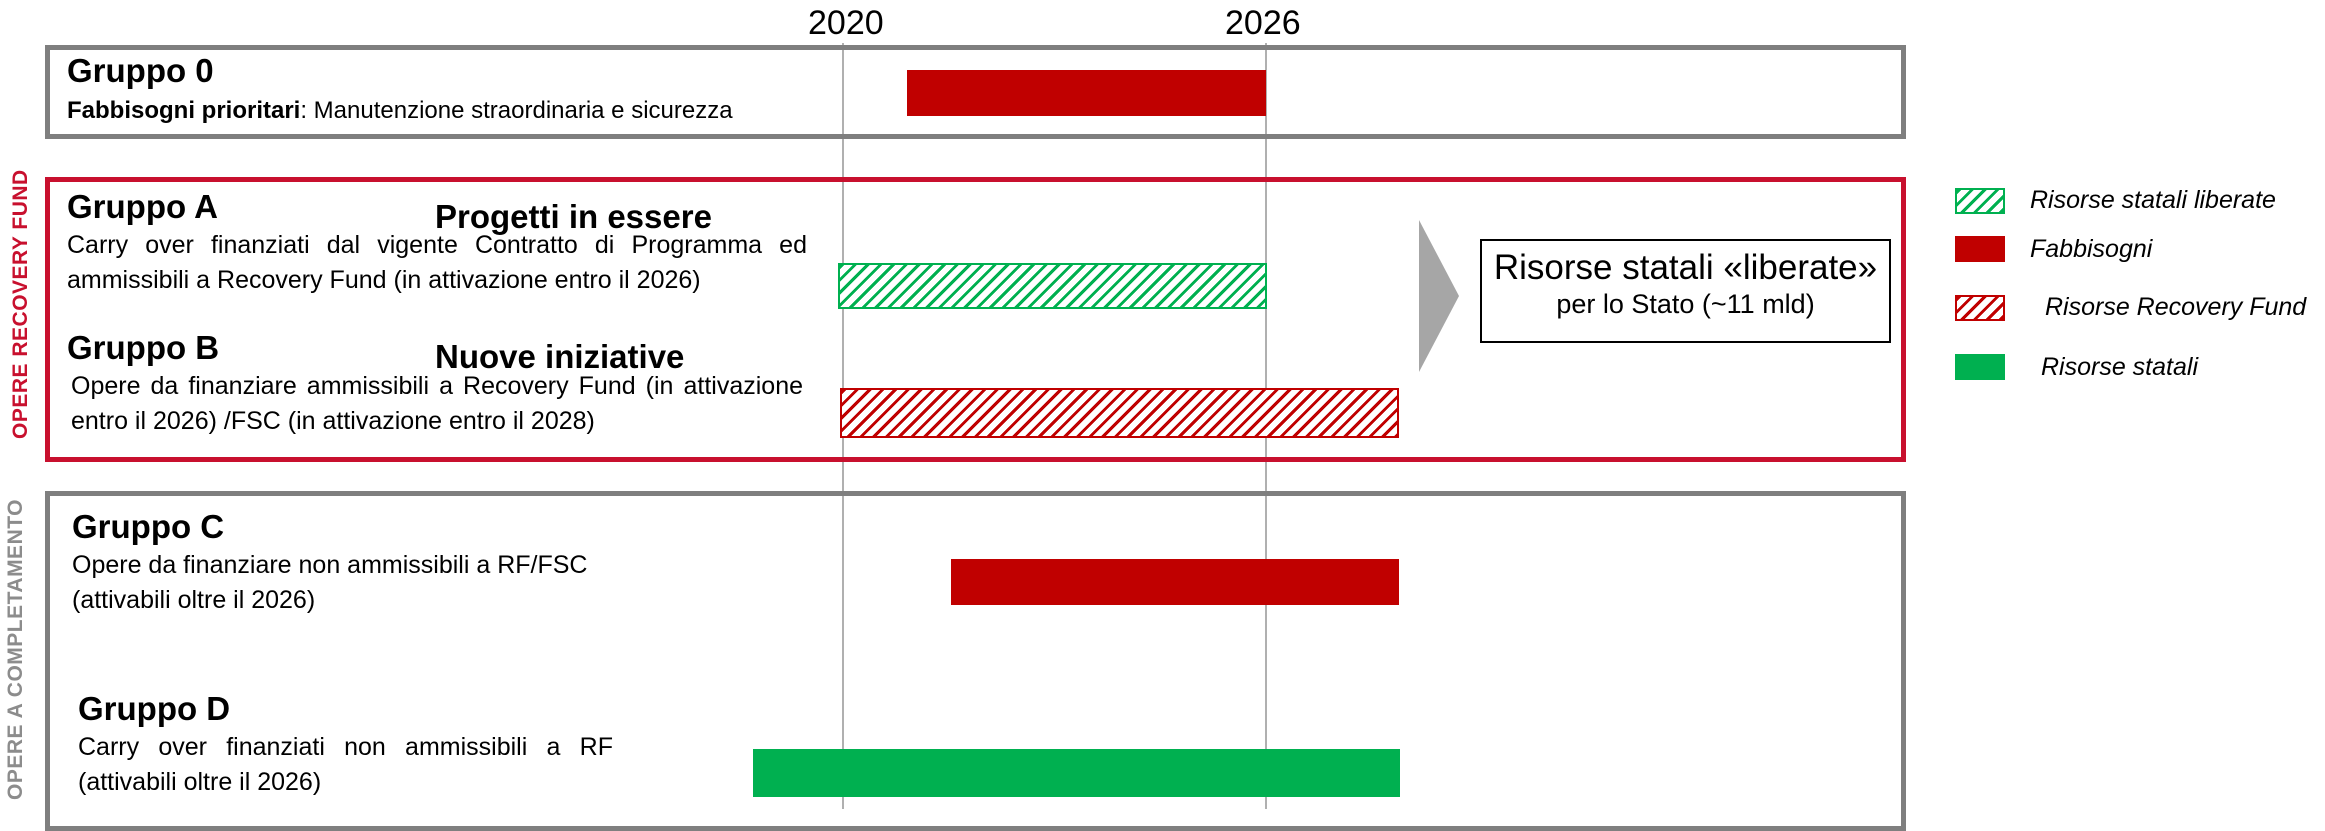  I want to click on group-c-bar, so click(1175, 582).